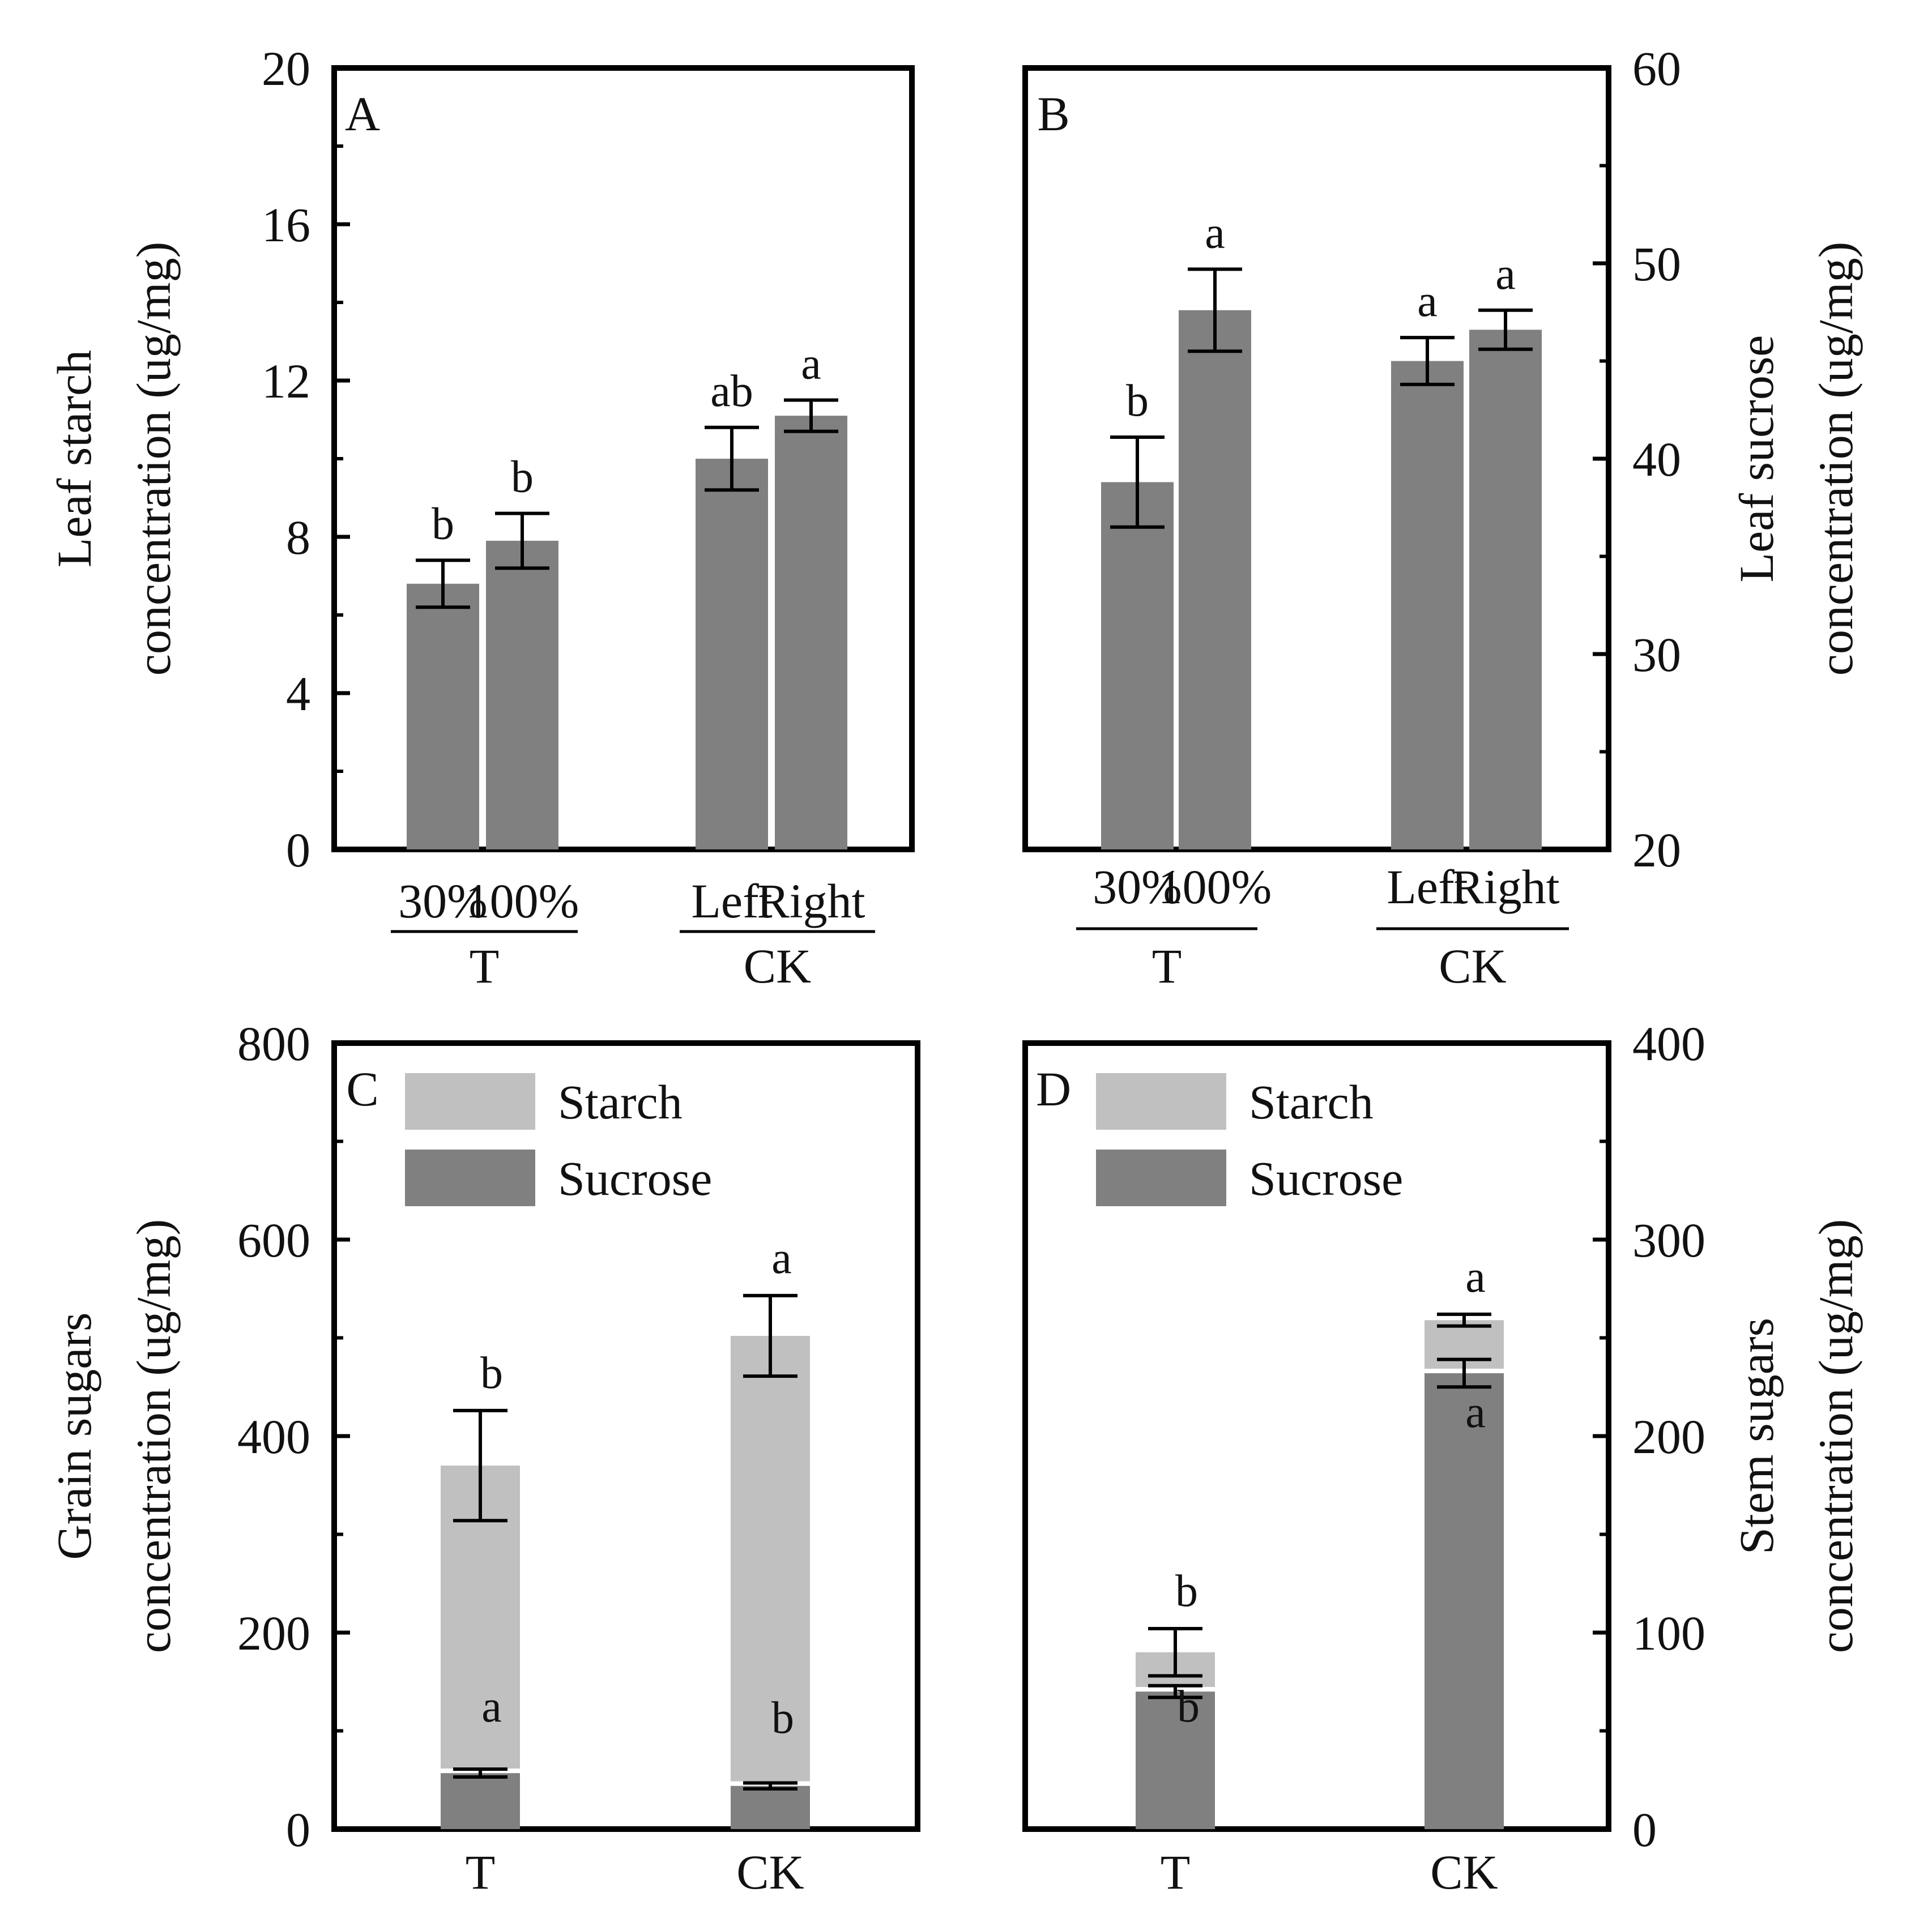  What do you see at coordinates (1756, 1436) in the screenshot?
I see `y-axis-title-line1: Stem sugars` at bounding box center [1756, 1436].